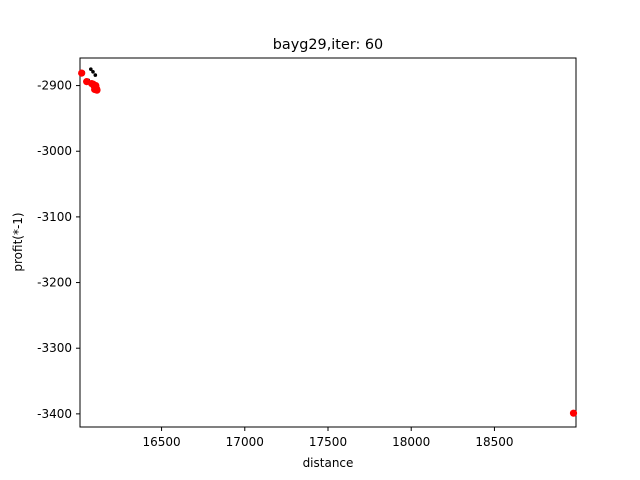  Describe the element at coordinates (328, 463) in the screenshot. I see `x-axis-label: distance` at that location.